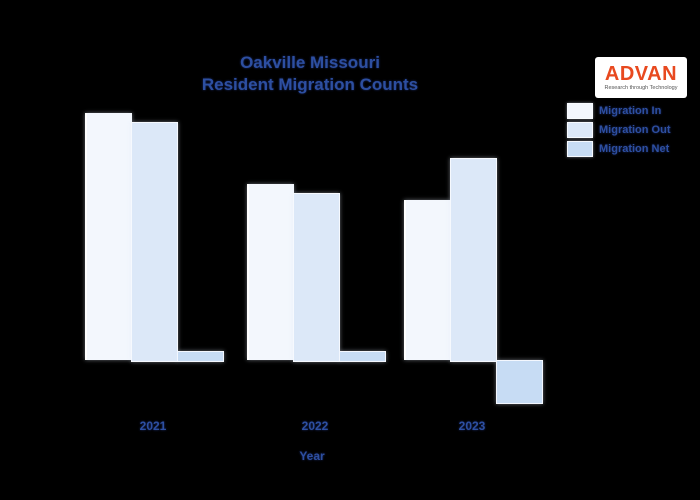  What do you see at coordinates (310, 62) in the screenshot?
I see `chart-title-line1: Oakville Missouri` at bounding box center [310, 62].